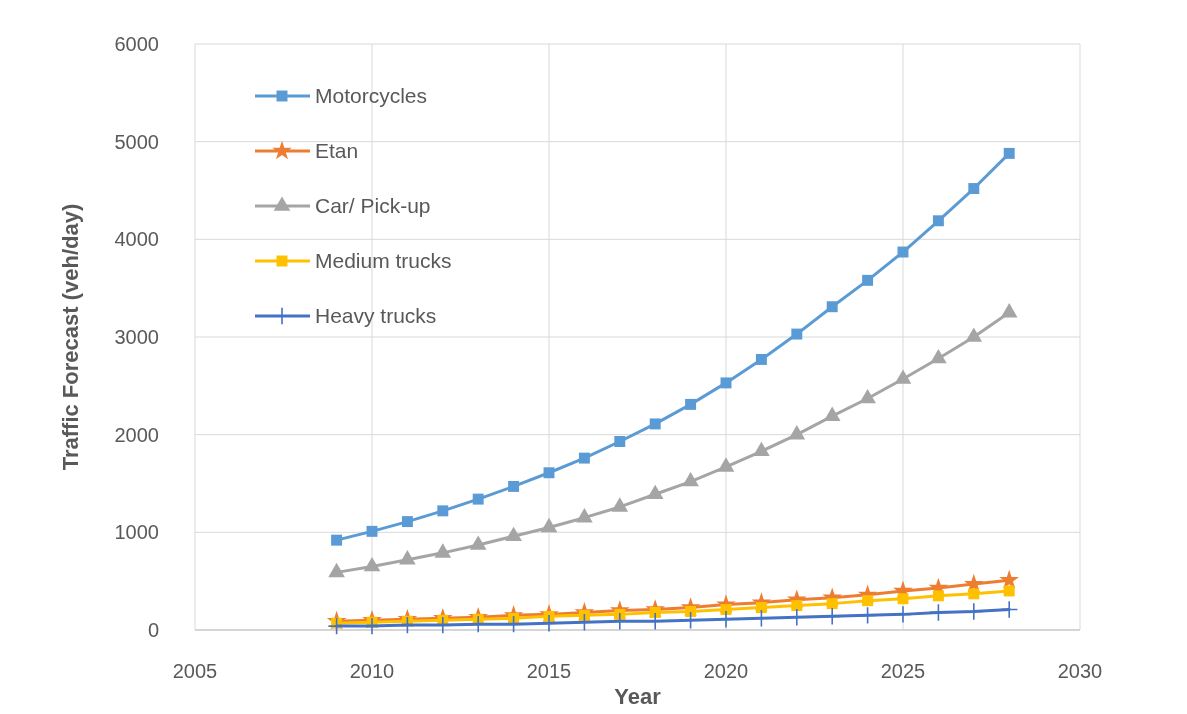 Image resolution: width=1187 pixels, height=714 pixels. What do you see at coordinates (153, 630) in the screenshot?
I see `y-tick-label: 0` at bounding box center [153, 630].